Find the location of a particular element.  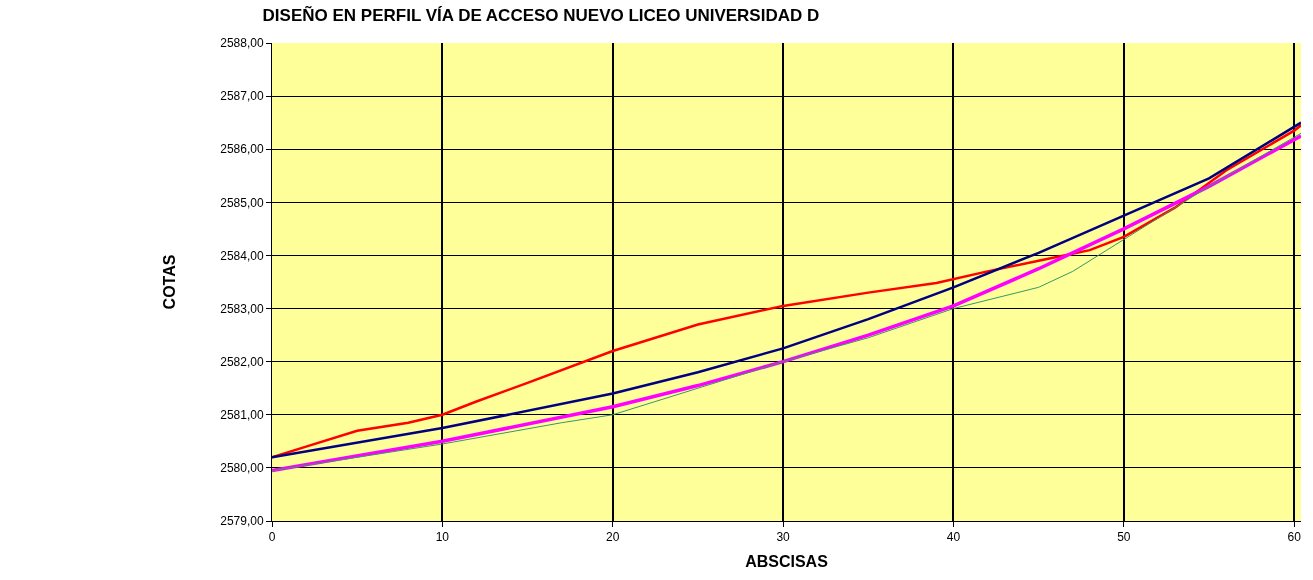

y-tick-label: 2586,00 is located at coordinates (242, 149).